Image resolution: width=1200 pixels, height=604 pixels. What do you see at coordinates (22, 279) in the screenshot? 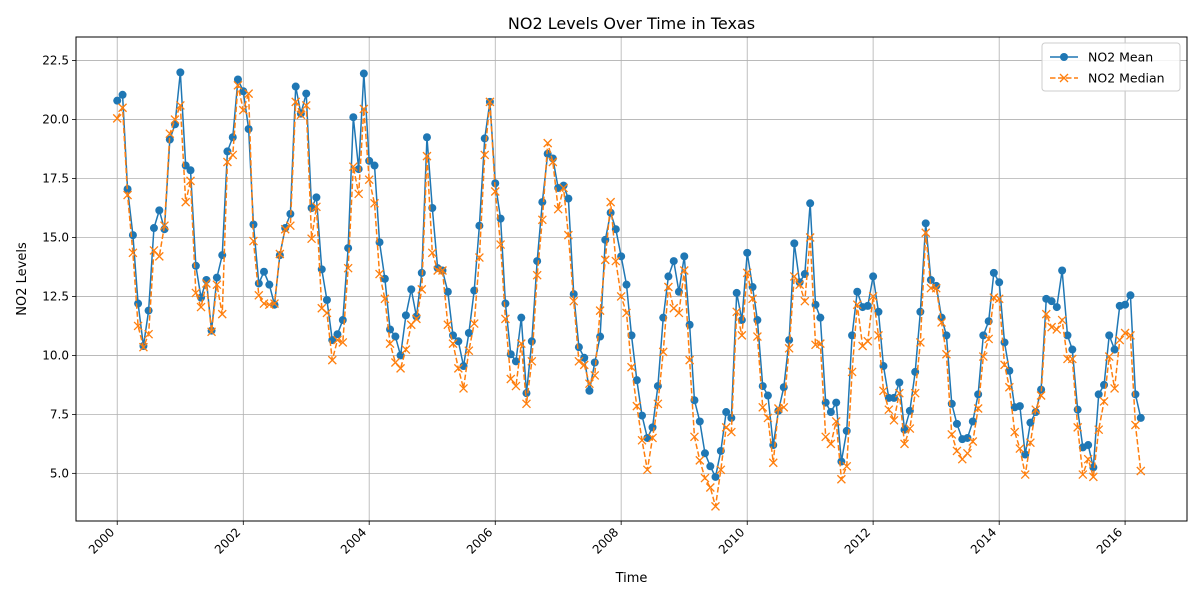
I see `y-axis-label: NO2 Levels` at bounding box center [22, 279].